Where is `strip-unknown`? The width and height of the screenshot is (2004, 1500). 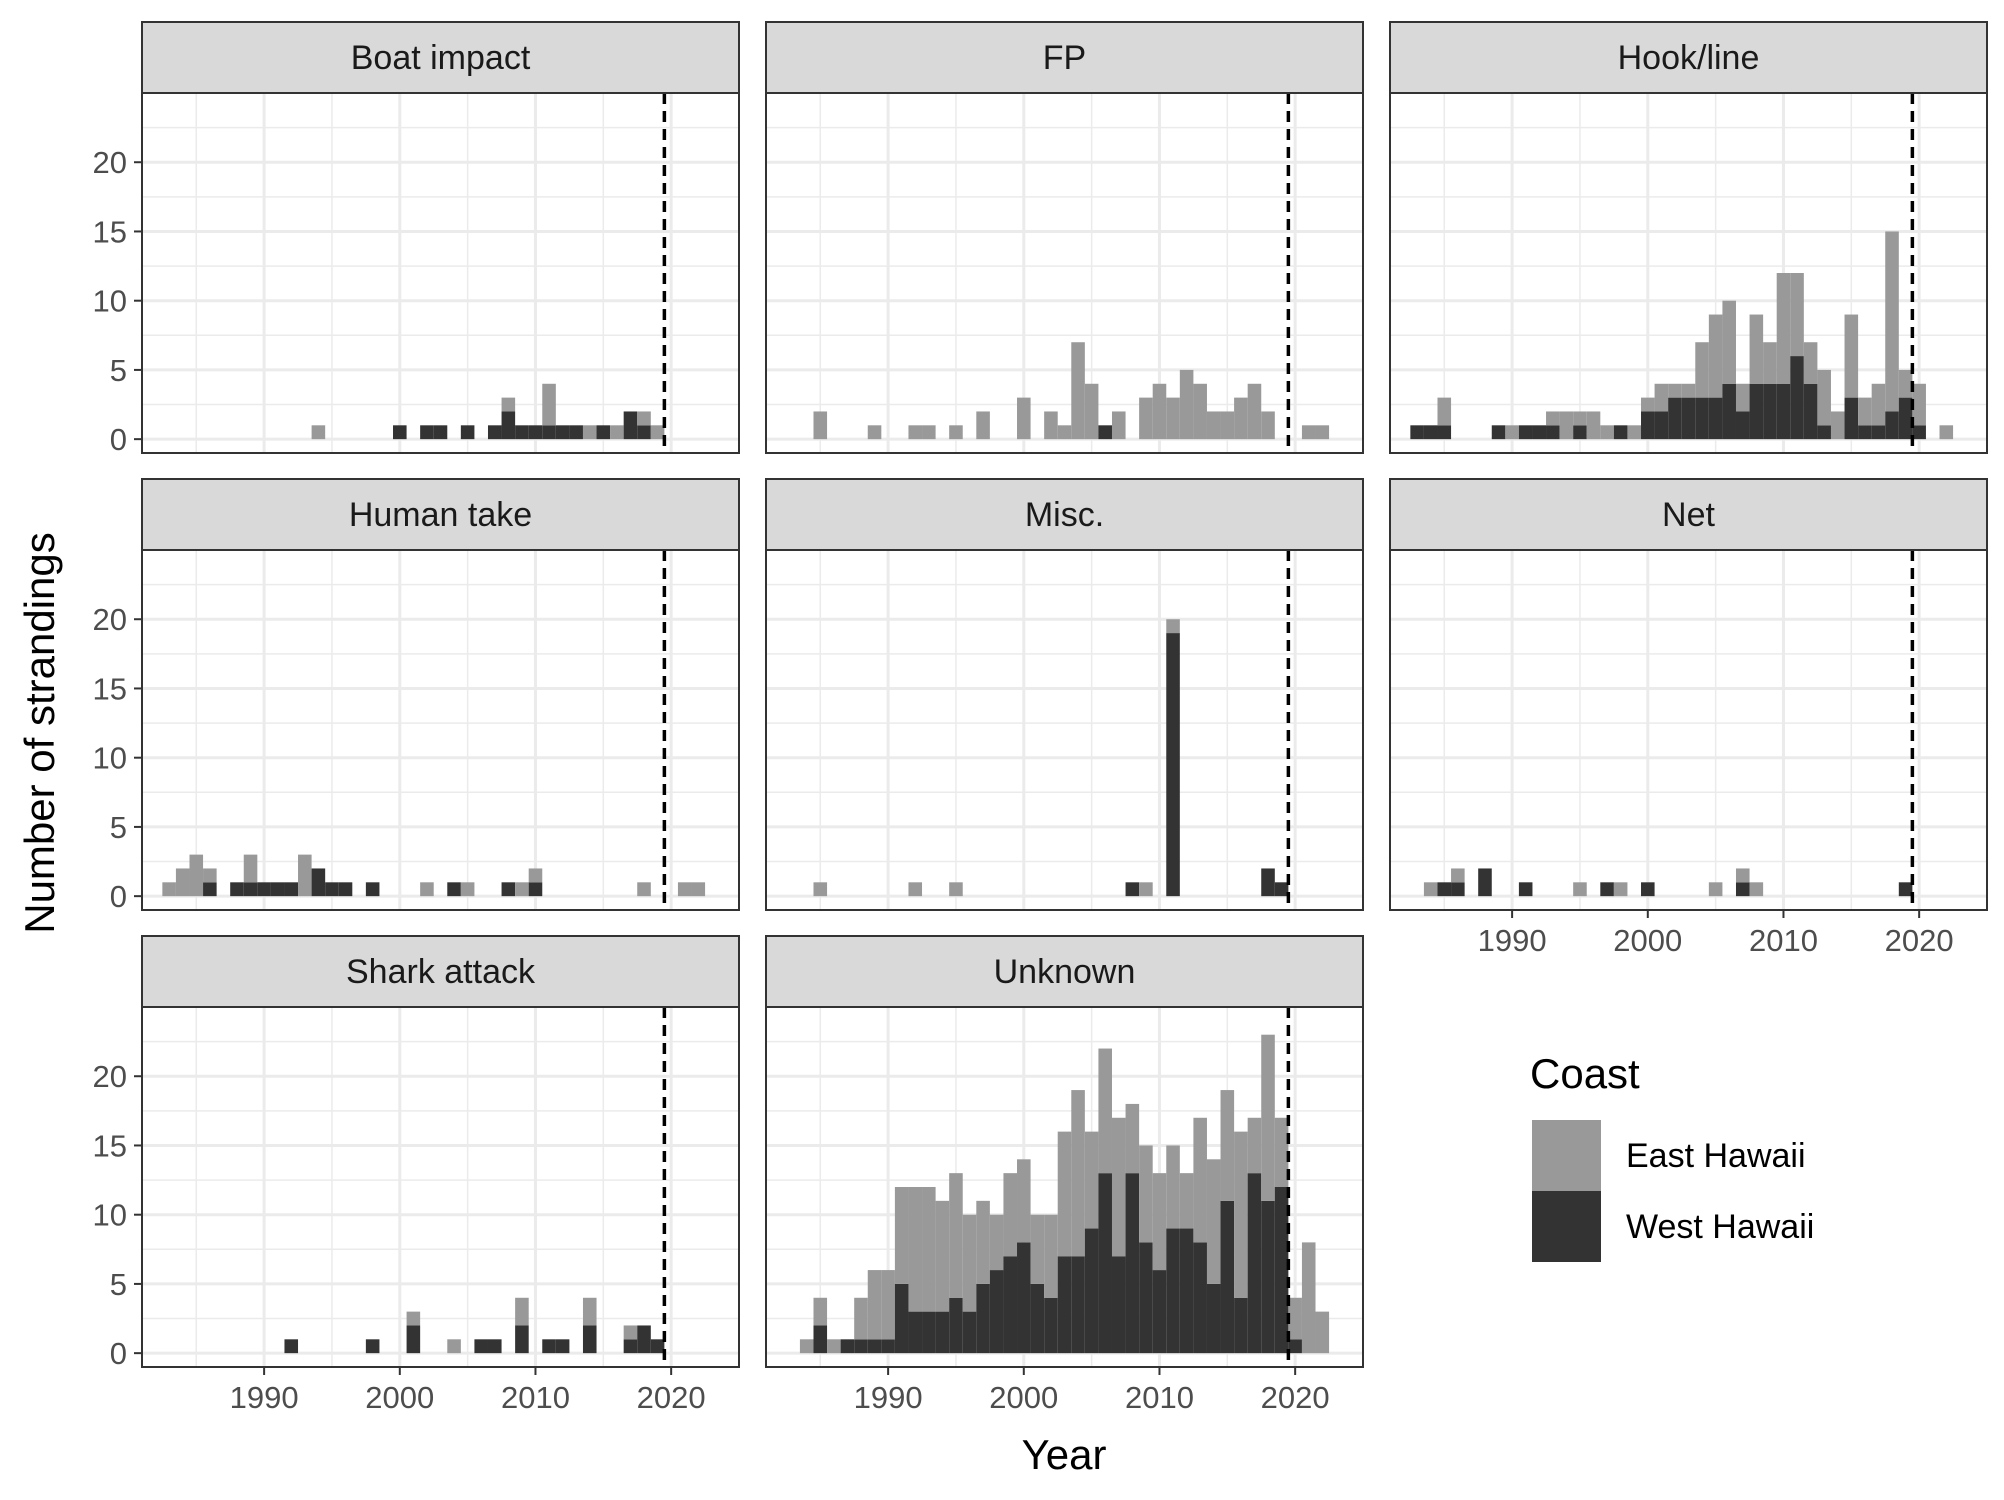
strip-unknown is located at coordinates (1064, 971).